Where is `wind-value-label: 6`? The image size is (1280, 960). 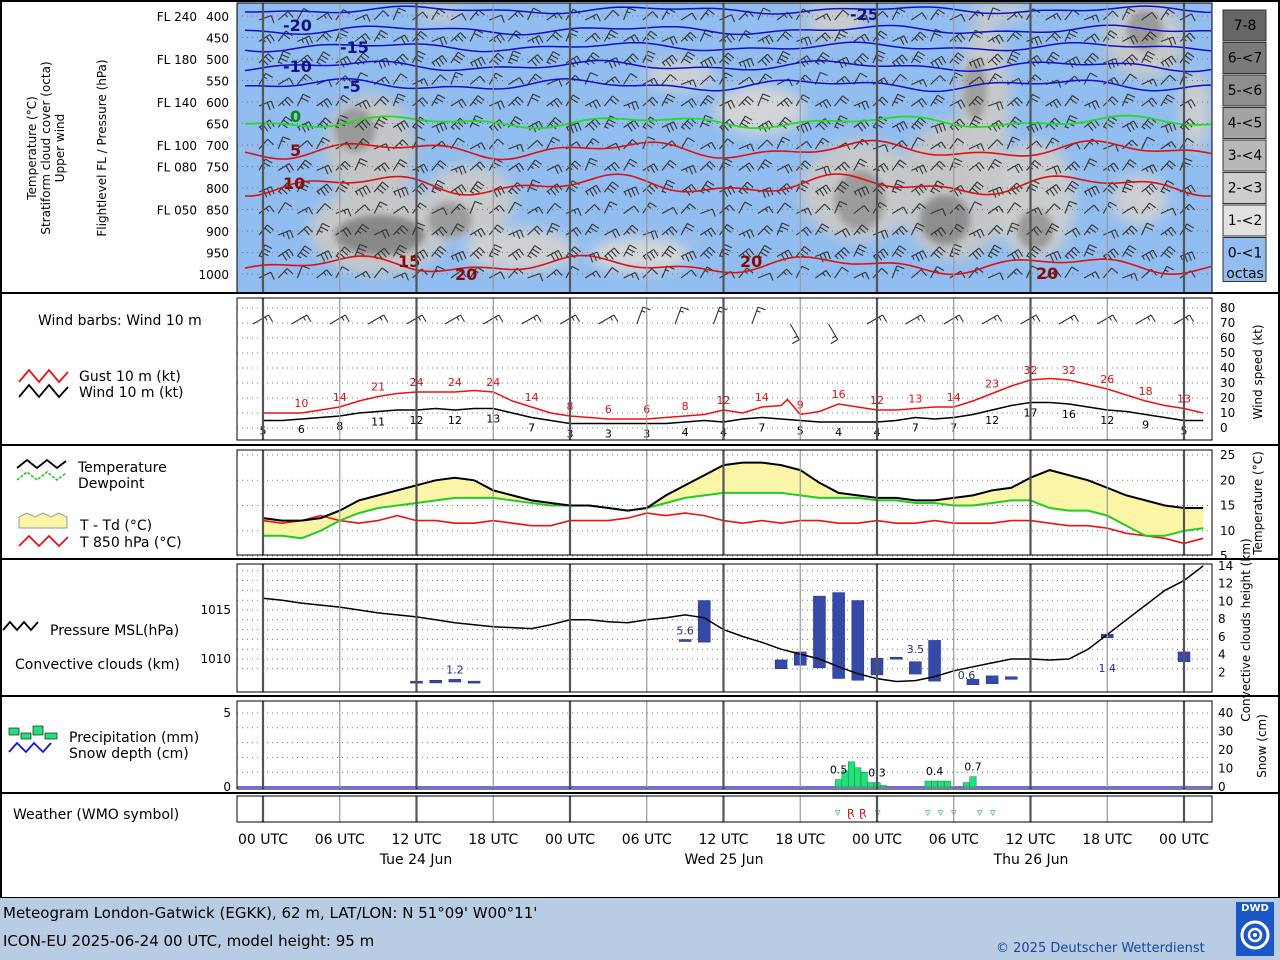 wind-value-label: 6 is located at coordinates (301, 429).